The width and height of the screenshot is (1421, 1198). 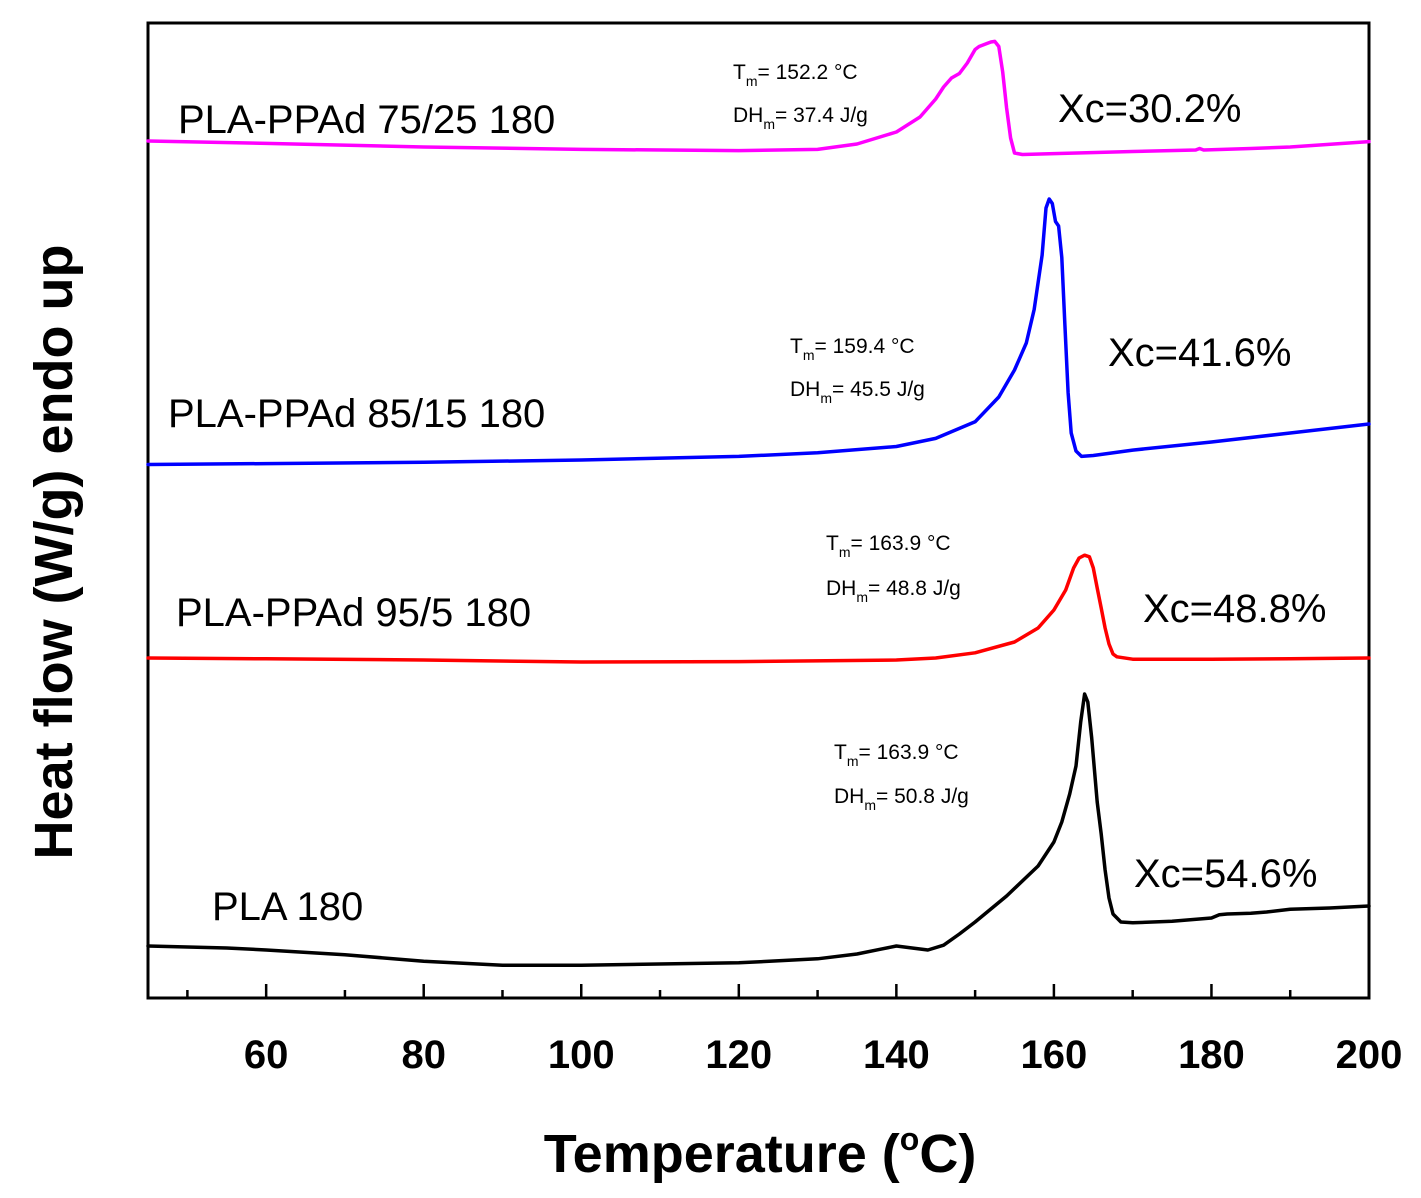 I want to click on x-tick-label: 100, so click(x=581, y=1055).